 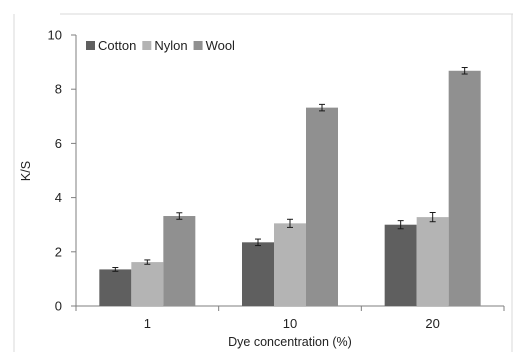 I want to click on y-axis-label: K/S, so click(x=26, y=171).